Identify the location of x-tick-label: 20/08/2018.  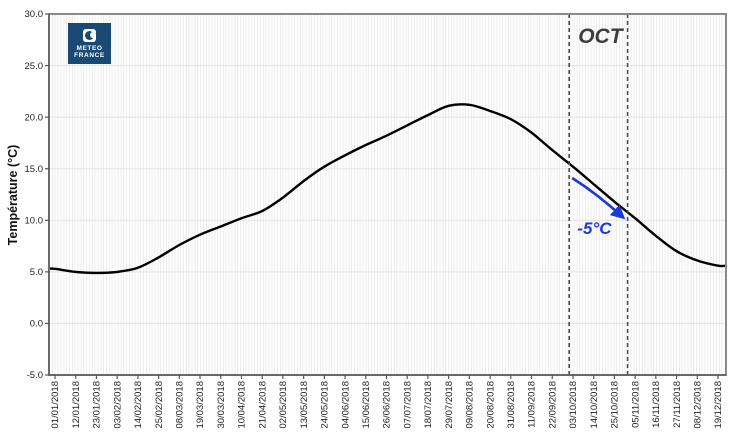
(490, 405).